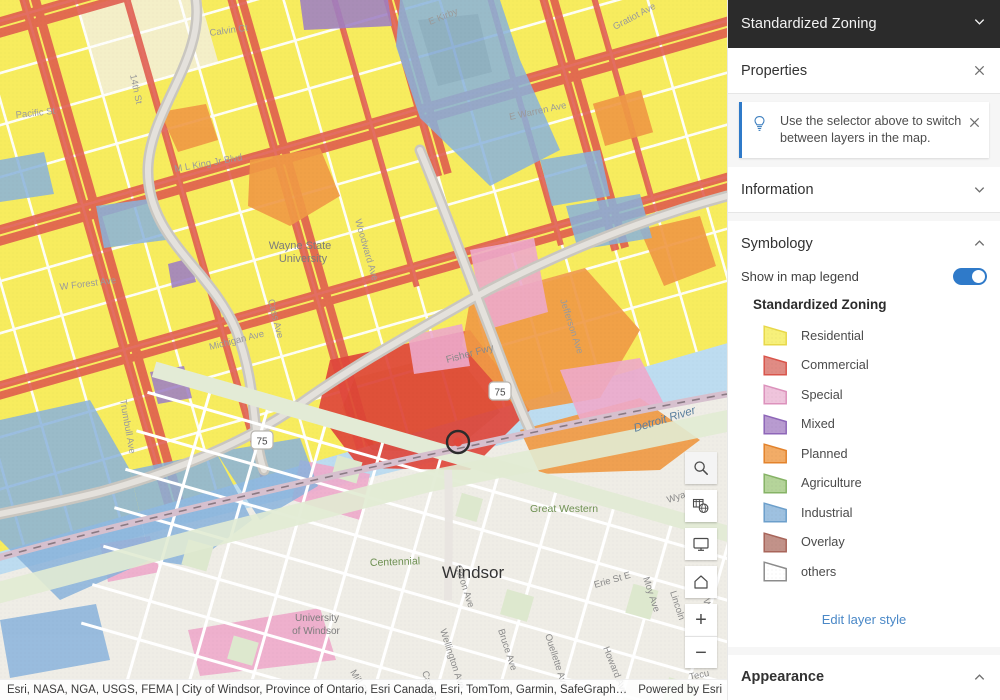 Image resolution: width=1000 pixels, height=700 pixels. What do you see at coordinates (978, 276) in the screenshot?
I see `toggle-knob` at bounding box center [978, 276].